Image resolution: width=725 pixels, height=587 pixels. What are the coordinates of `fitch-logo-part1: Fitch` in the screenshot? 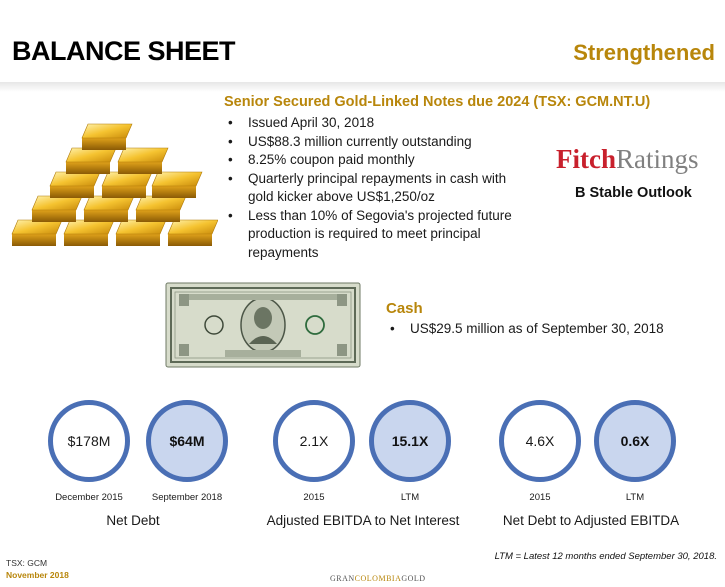 It's located at (586, 159).